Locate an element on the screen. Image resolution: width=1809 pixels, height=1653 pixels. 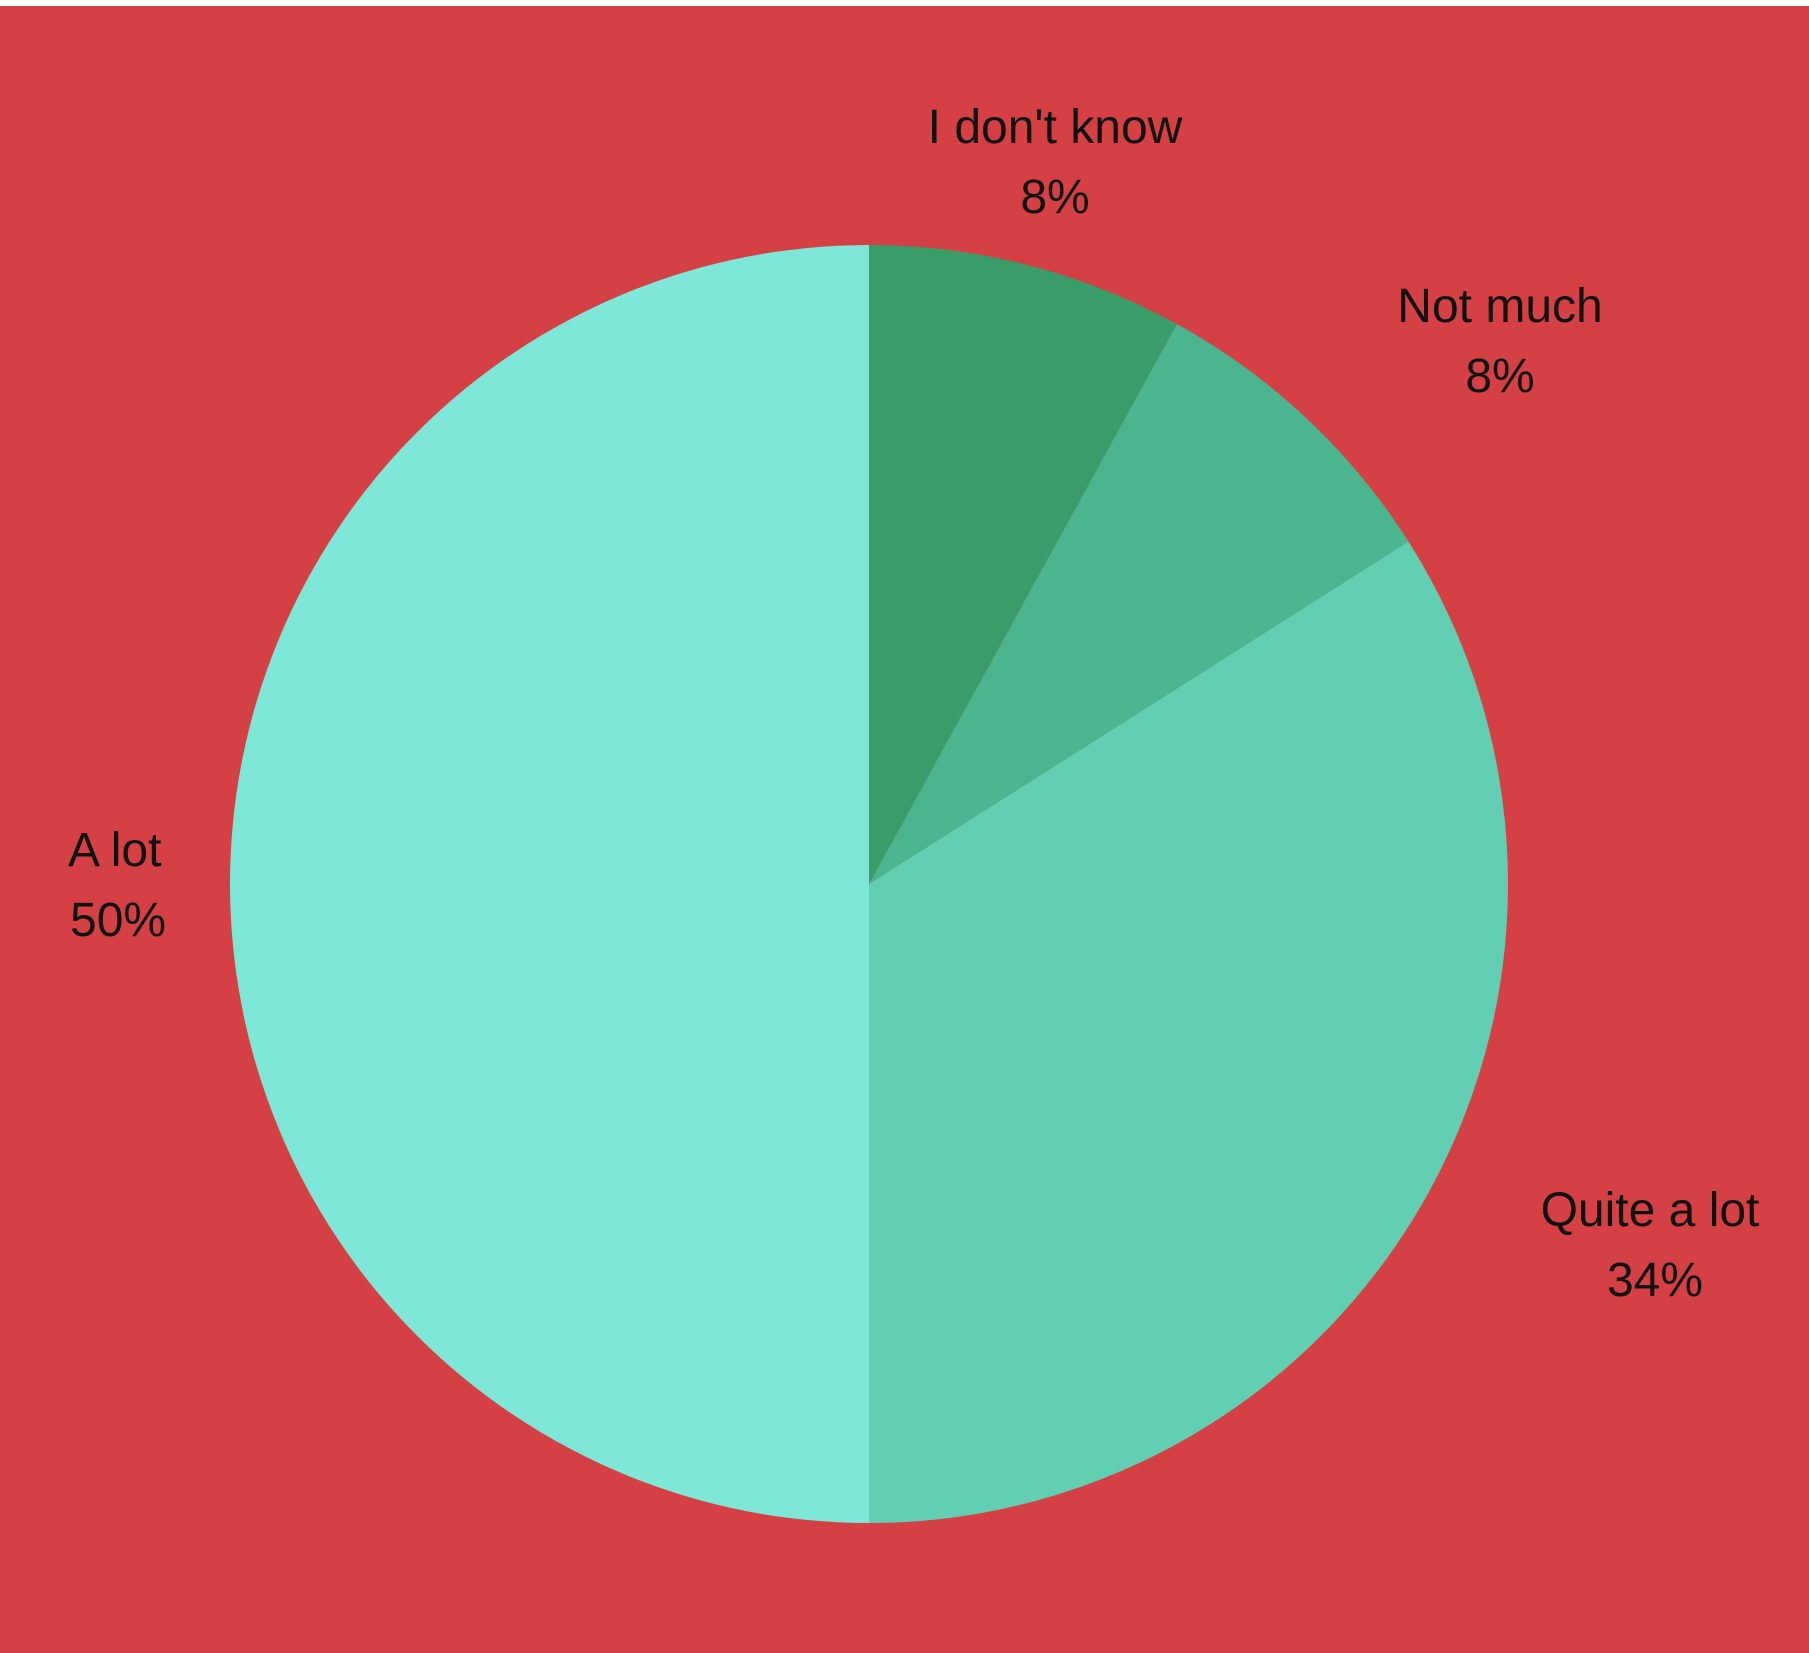
slice-label-quite-a-lot: Quite a lot is located at coordinates (1650, 1210).